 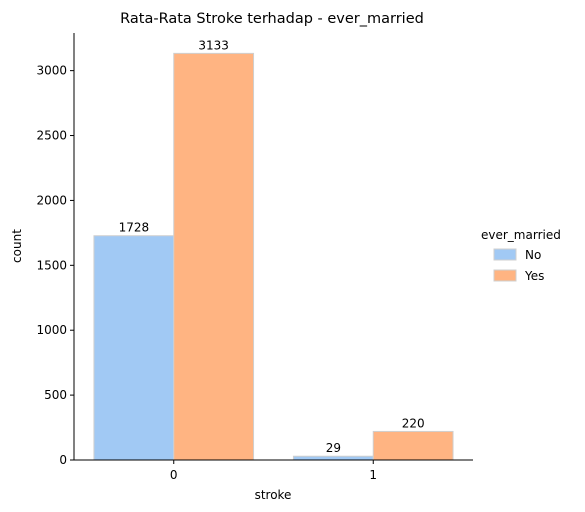 What do you see at coordinates (51, 330) in the screenshot?
I see `y-tick-label: 1000` at bounding box center [51, 330].